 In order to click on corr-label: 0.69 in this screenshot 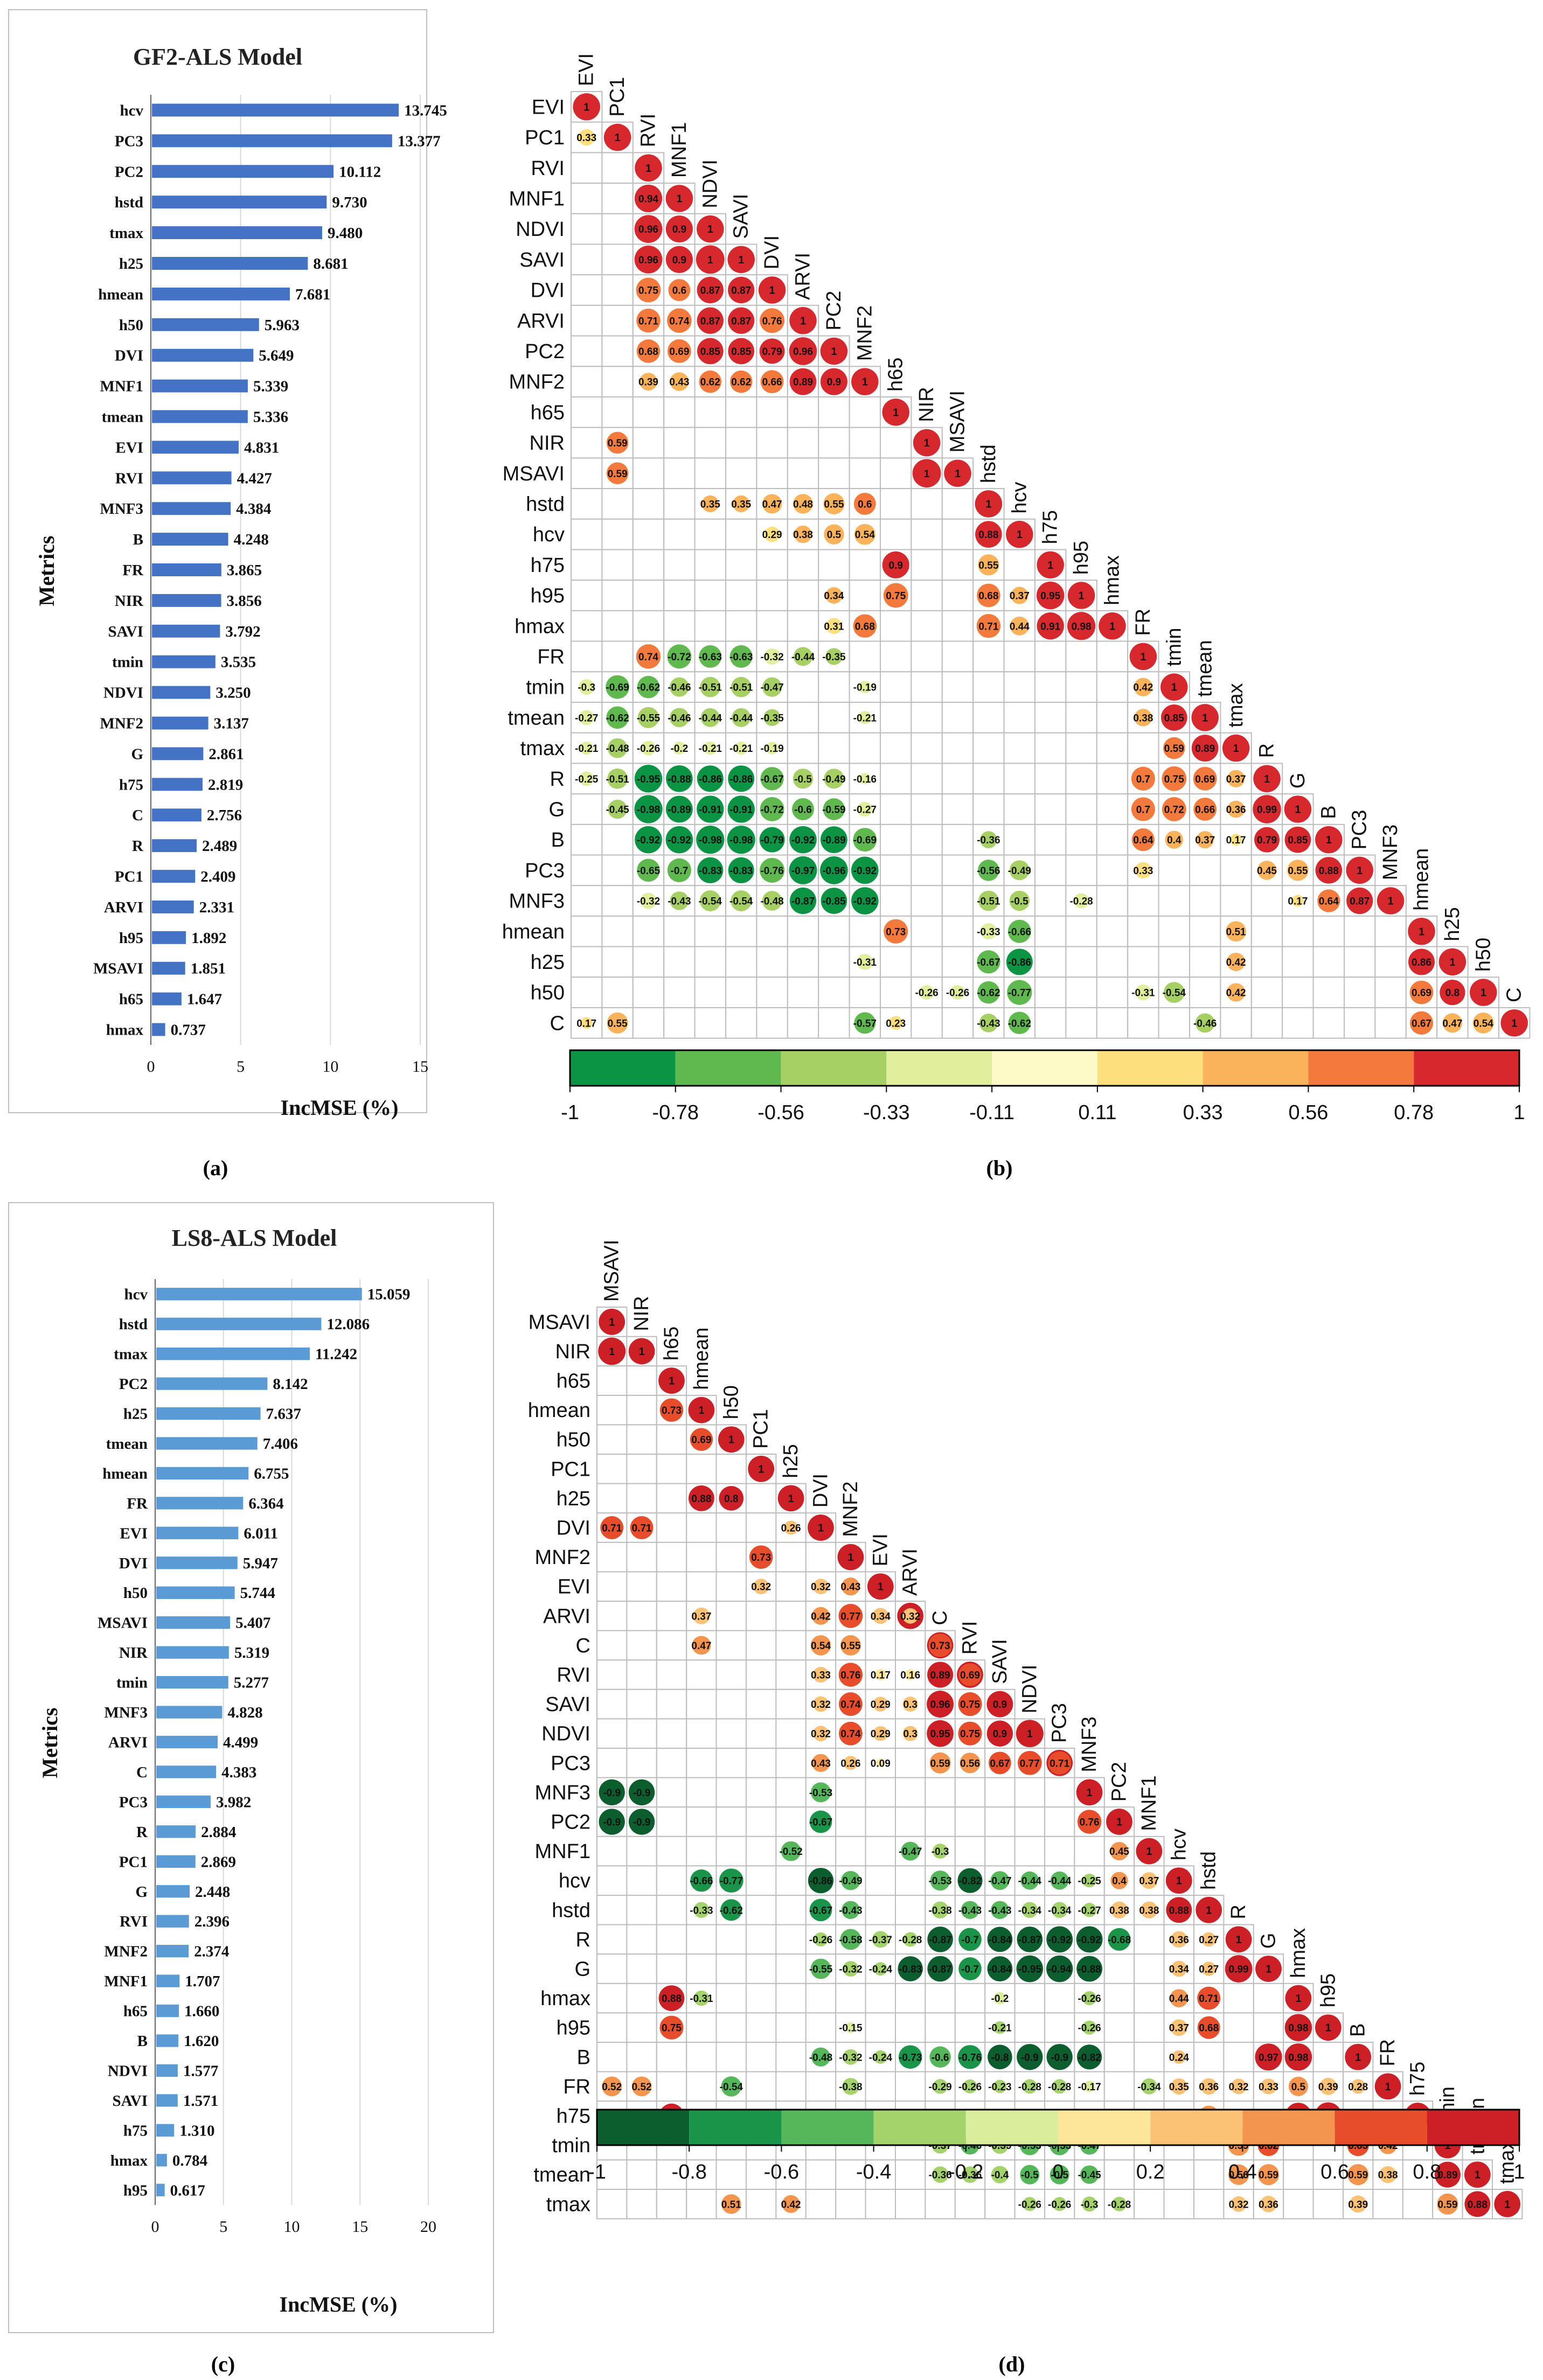, I will do `click(679, 352)`.